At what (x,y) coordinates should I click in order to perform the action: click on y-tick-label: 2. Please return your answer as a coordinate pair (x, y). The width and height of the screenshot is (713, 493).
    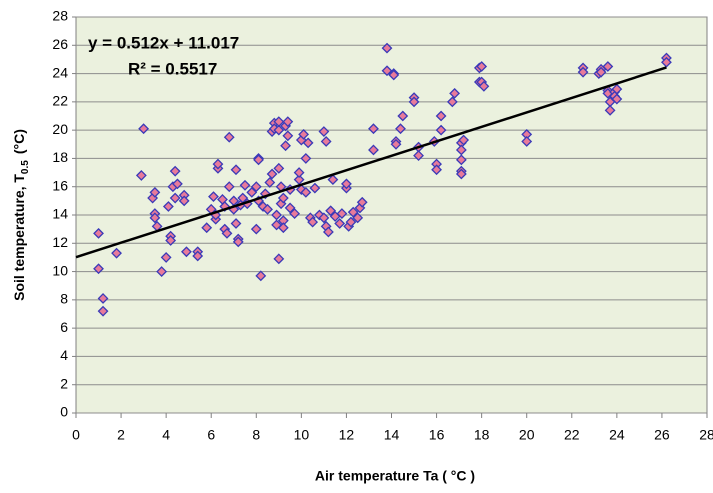
    Looking at the image, I should click on (64, 383).